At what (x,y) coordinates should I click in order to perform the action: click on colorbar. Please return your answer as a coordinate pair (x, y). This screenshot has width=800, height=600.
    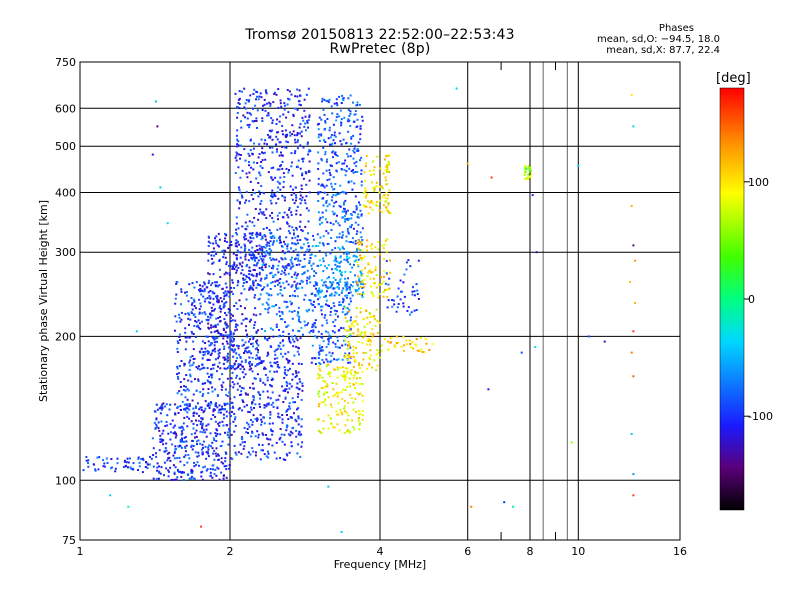
    Looking at the image, I should click on (732, 299).